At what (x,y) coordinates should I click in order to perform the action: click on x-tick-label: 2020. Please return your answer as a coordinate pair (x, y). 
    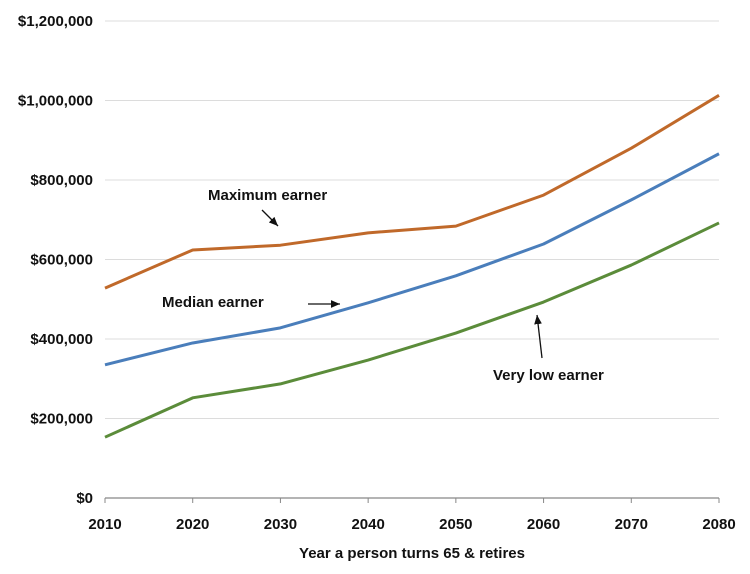
    Looking at the image, I should click on (192, 524).